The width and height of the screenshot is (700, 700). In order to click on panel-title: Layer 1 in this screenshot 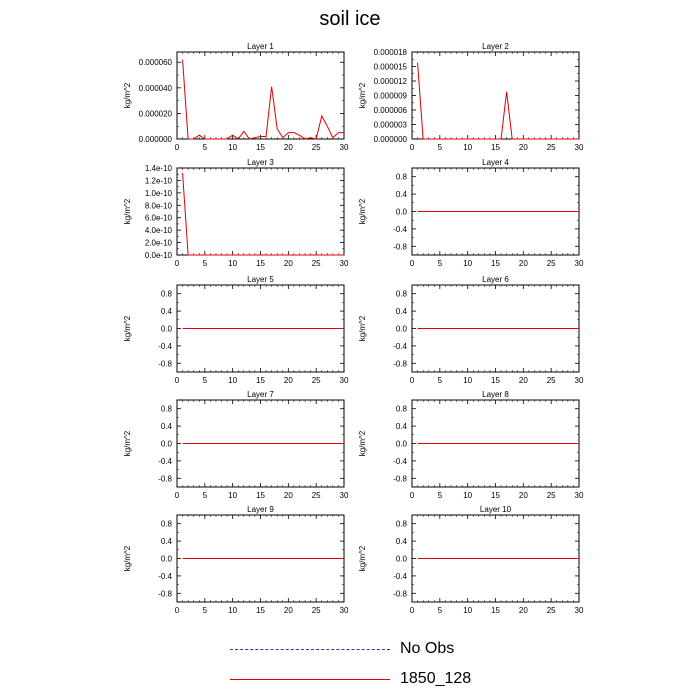, I will do `click(260, 46)`.